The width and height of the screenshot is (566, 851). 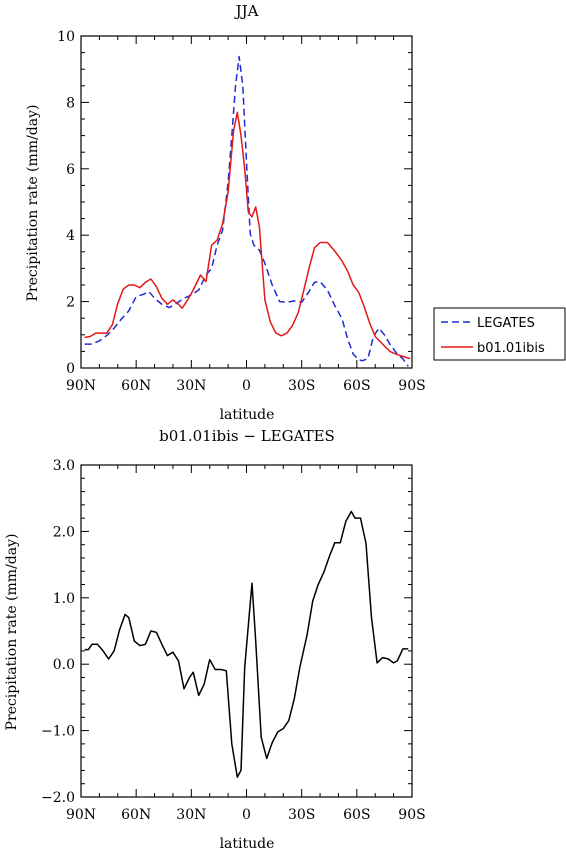 I want to click on bottom-x-tick-label: 30N, so click(x=191, y=815).